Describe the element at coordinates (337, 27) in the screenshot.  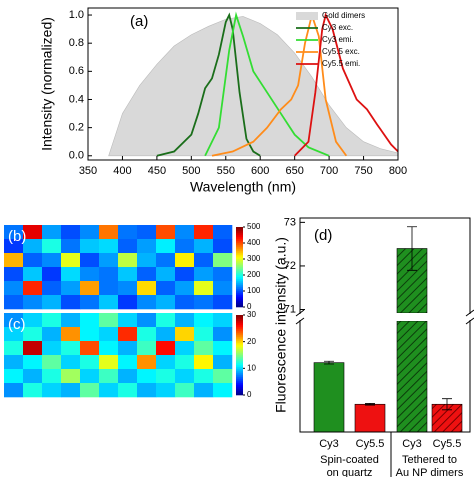
I see `legend-label: Cy3 exc.` at that location.